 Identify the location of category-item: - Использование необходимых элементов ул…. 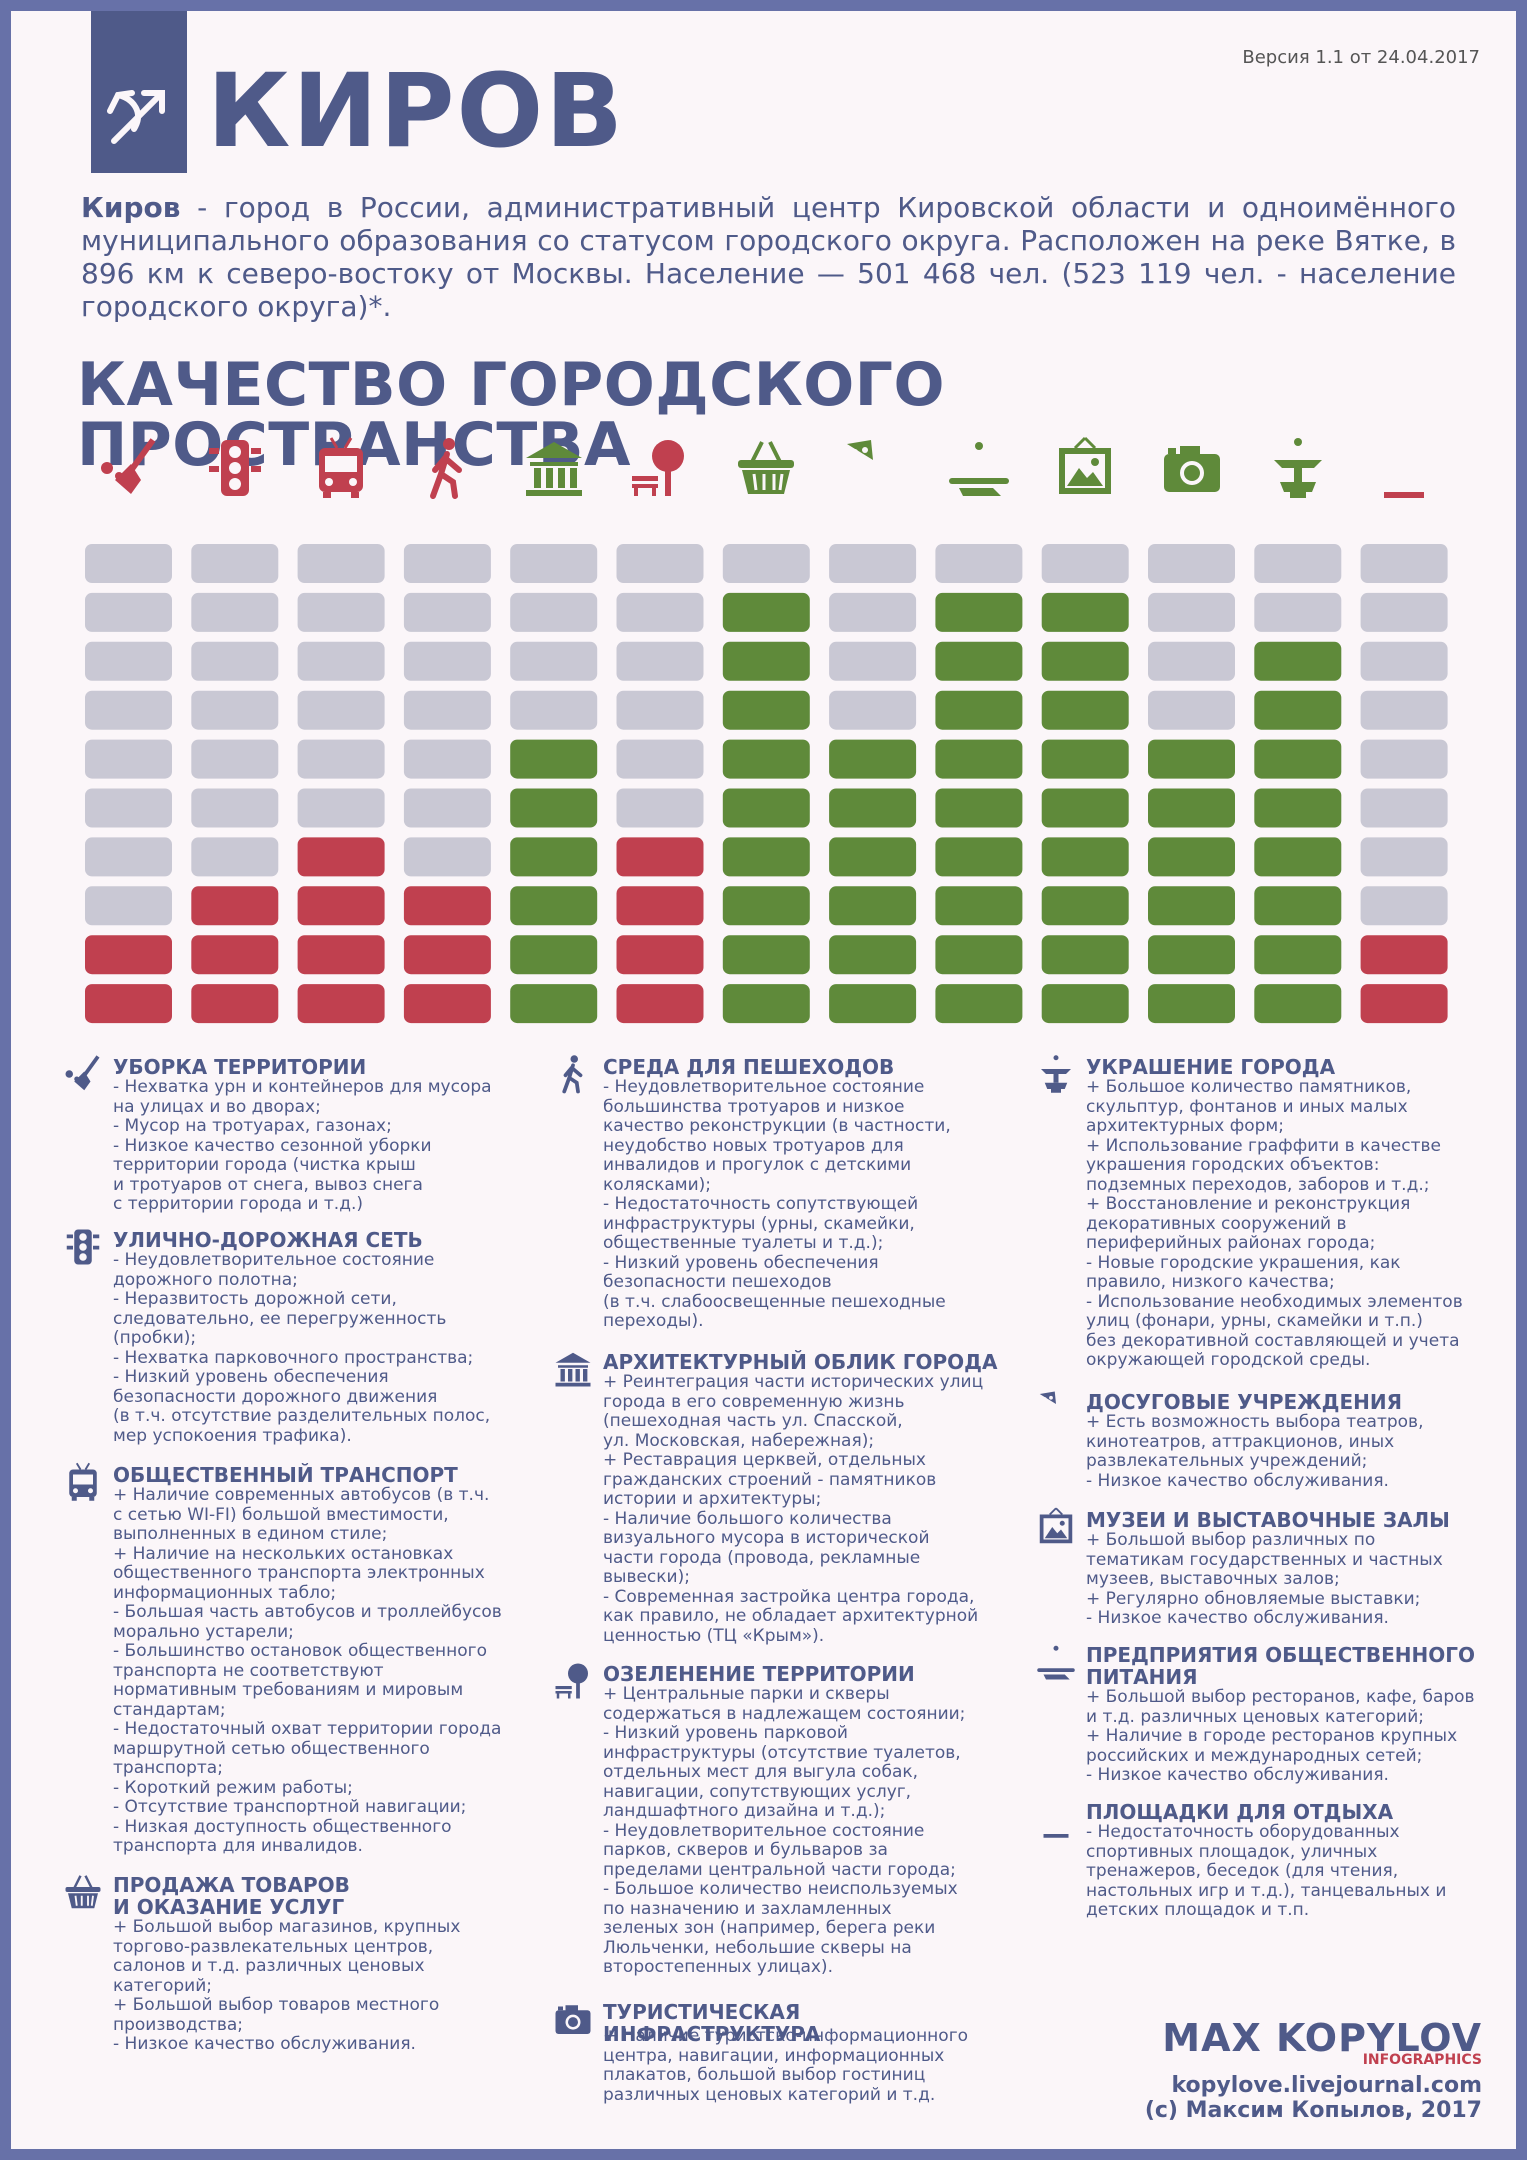
(1274, 1330).